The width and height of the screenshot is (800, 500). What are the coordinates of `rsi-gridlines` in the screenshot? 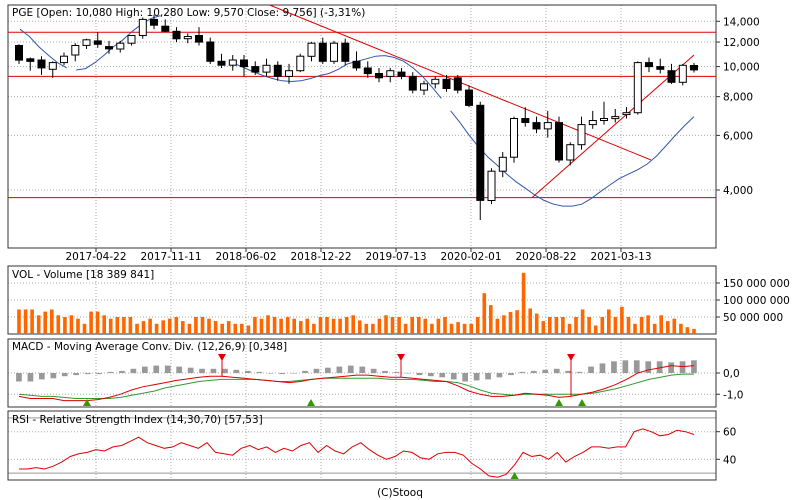 It's located at (362, 445).